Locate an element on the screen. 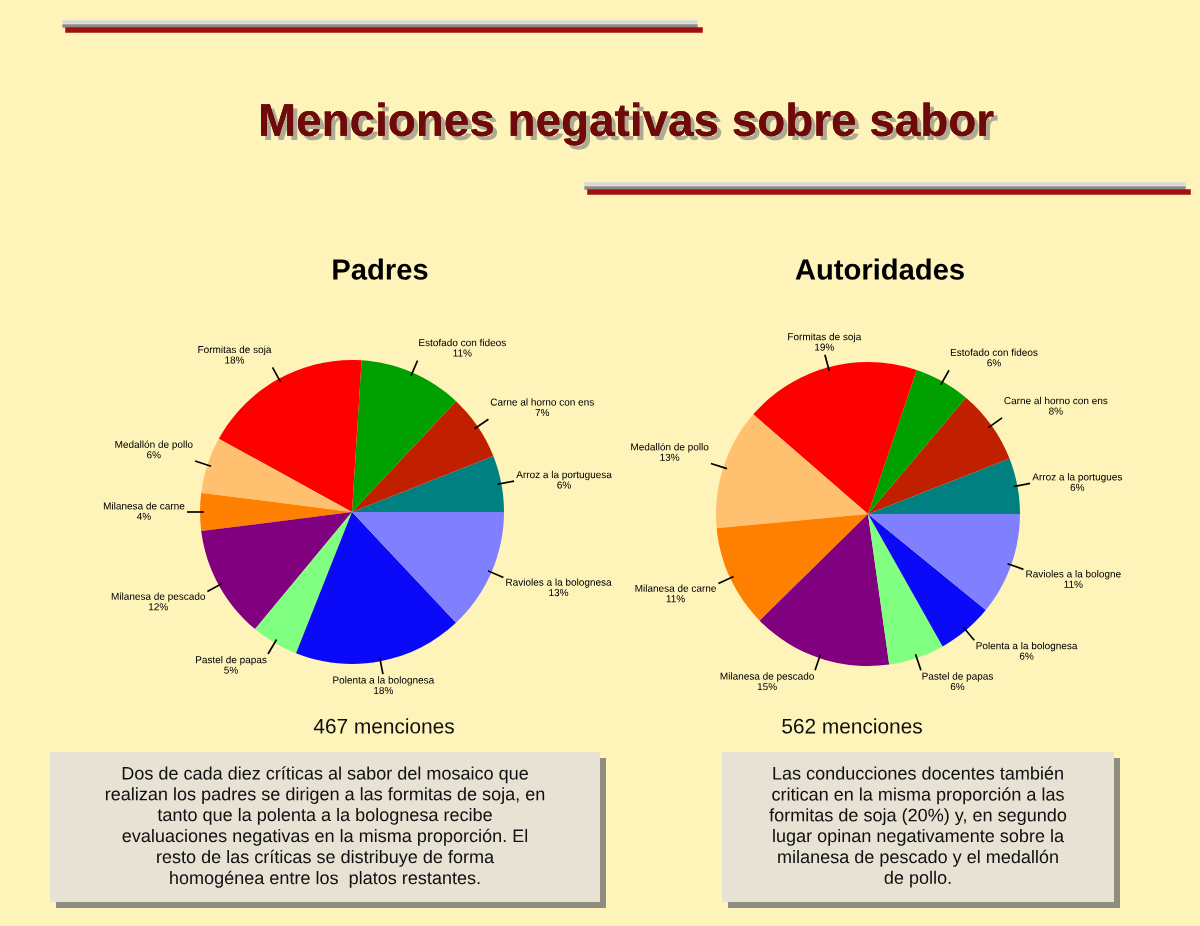  text: Dos de cada diez críticas al sabor del mosaico que realizan los padres se dirigen a las formitas de soja, en tanto que la polenta a la bolognesa recibe evaluaciones negativas en la misma proporción. El resto de las críticas se distribuye de forma homogénea entre los platos restantes. is located at coordinates (325, 827).